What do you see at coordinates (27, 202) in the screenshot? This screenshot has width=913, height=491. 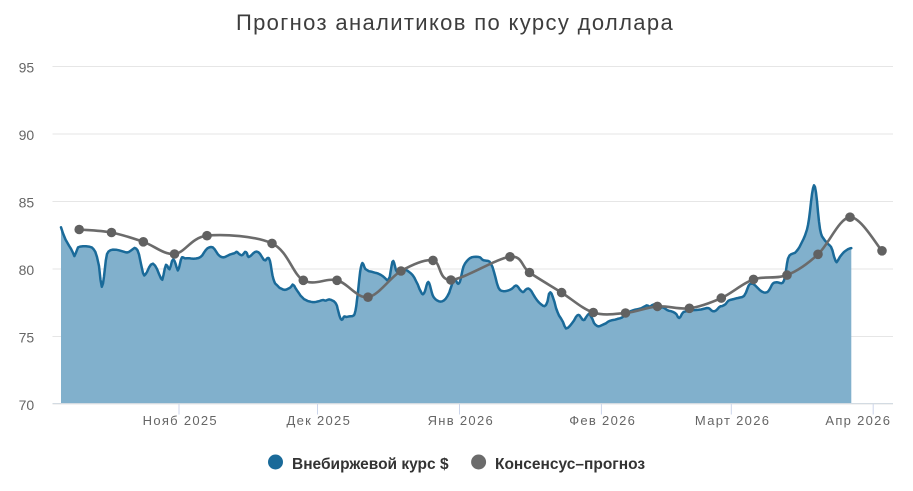 I see `svg-text: 85` at bounding box center [27, 202].